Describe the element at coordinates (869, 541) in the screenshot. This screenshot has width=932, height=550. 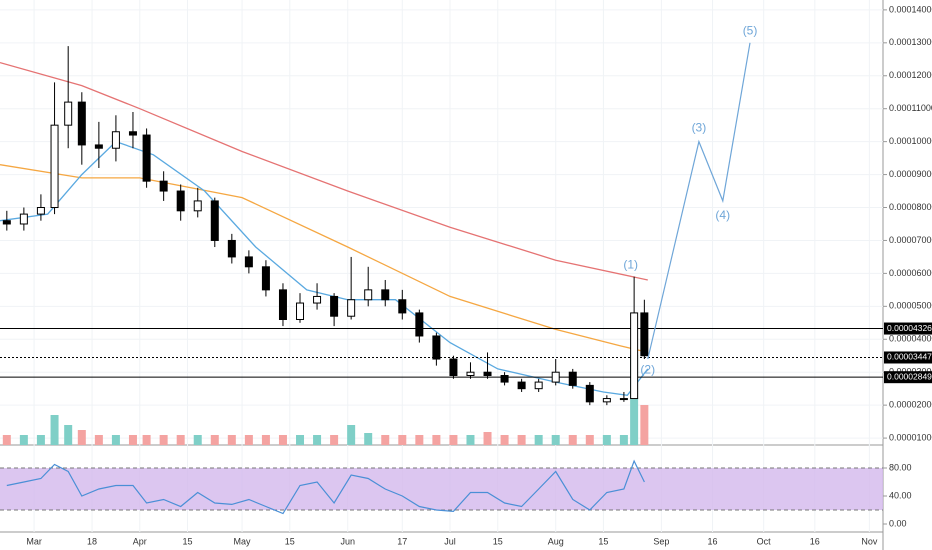
I see `x-tick-label: Nov` at that location.